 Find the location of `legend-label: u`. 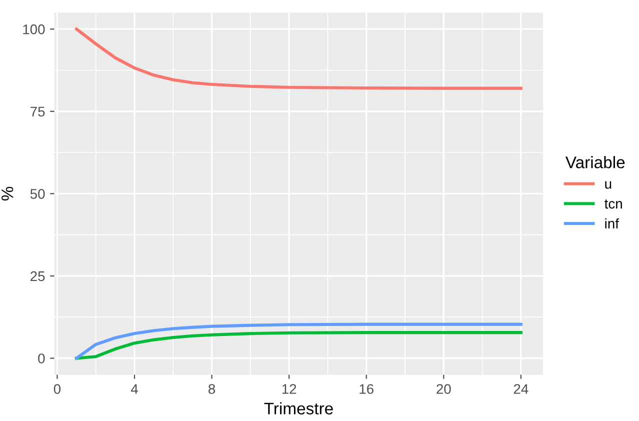

legend-label: u is located at coordinates (608, 185).